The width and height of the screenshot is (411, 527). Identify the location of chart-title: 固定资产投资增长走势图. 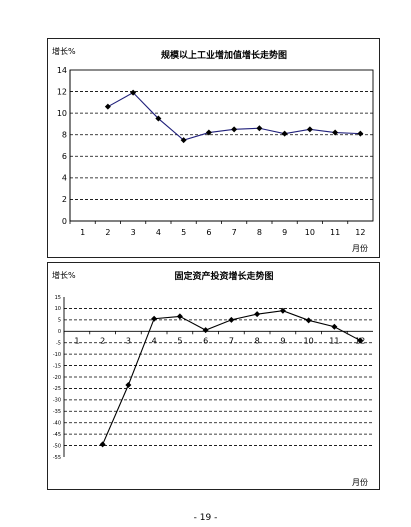
(223, 276).